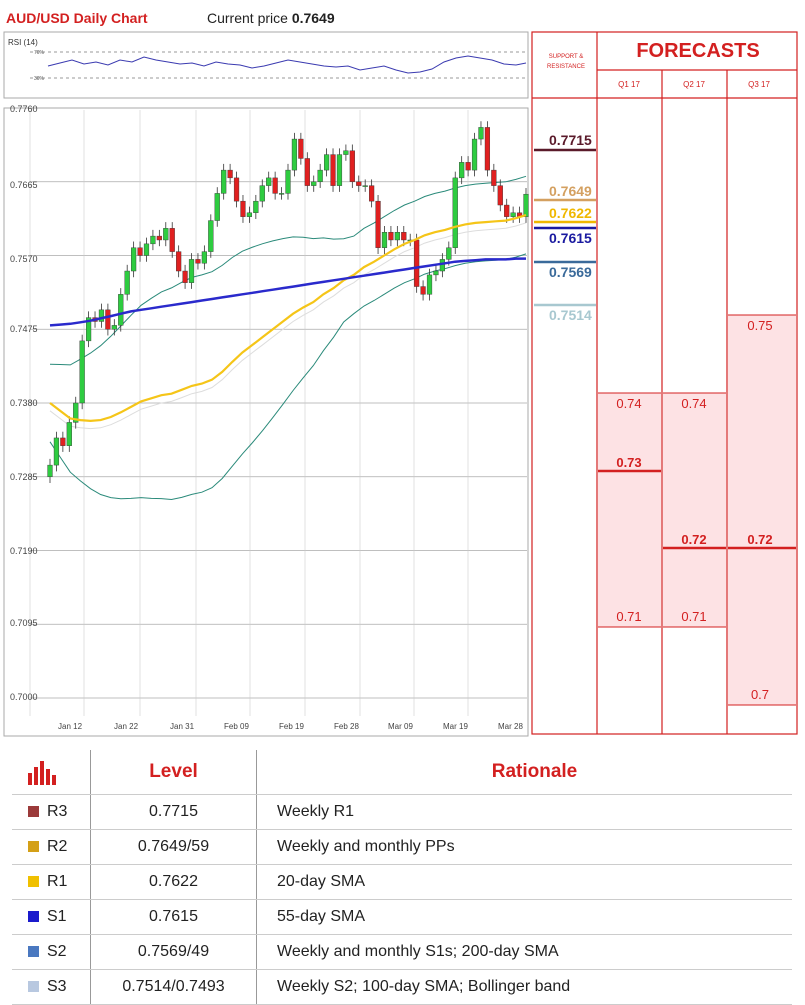 The height and width of the screenshot is (1005, 805). I want to click on row-level: 0.7569/49, so click(173, 952).